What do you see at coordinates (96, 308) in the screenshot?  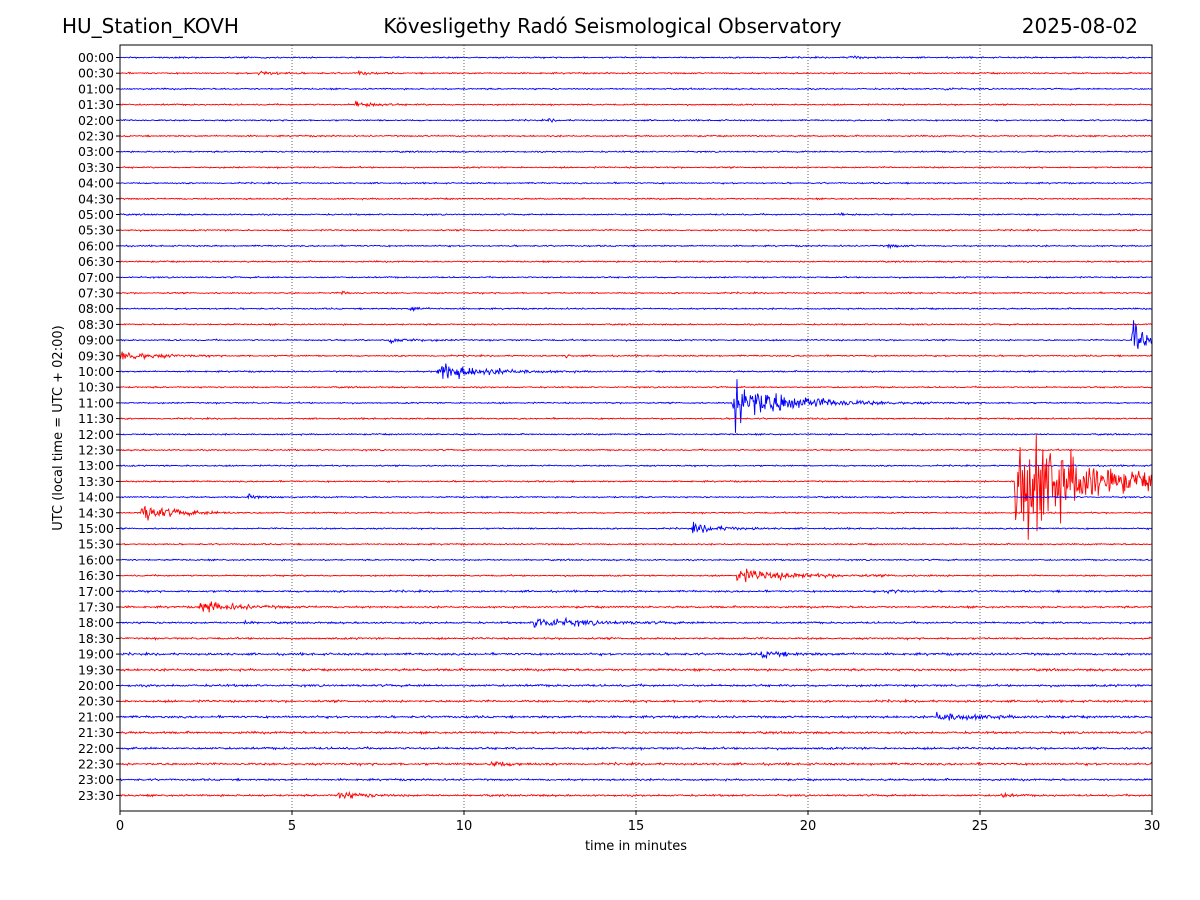 I see `y-tick-label: 08:00` at bounding box center [96, 308].